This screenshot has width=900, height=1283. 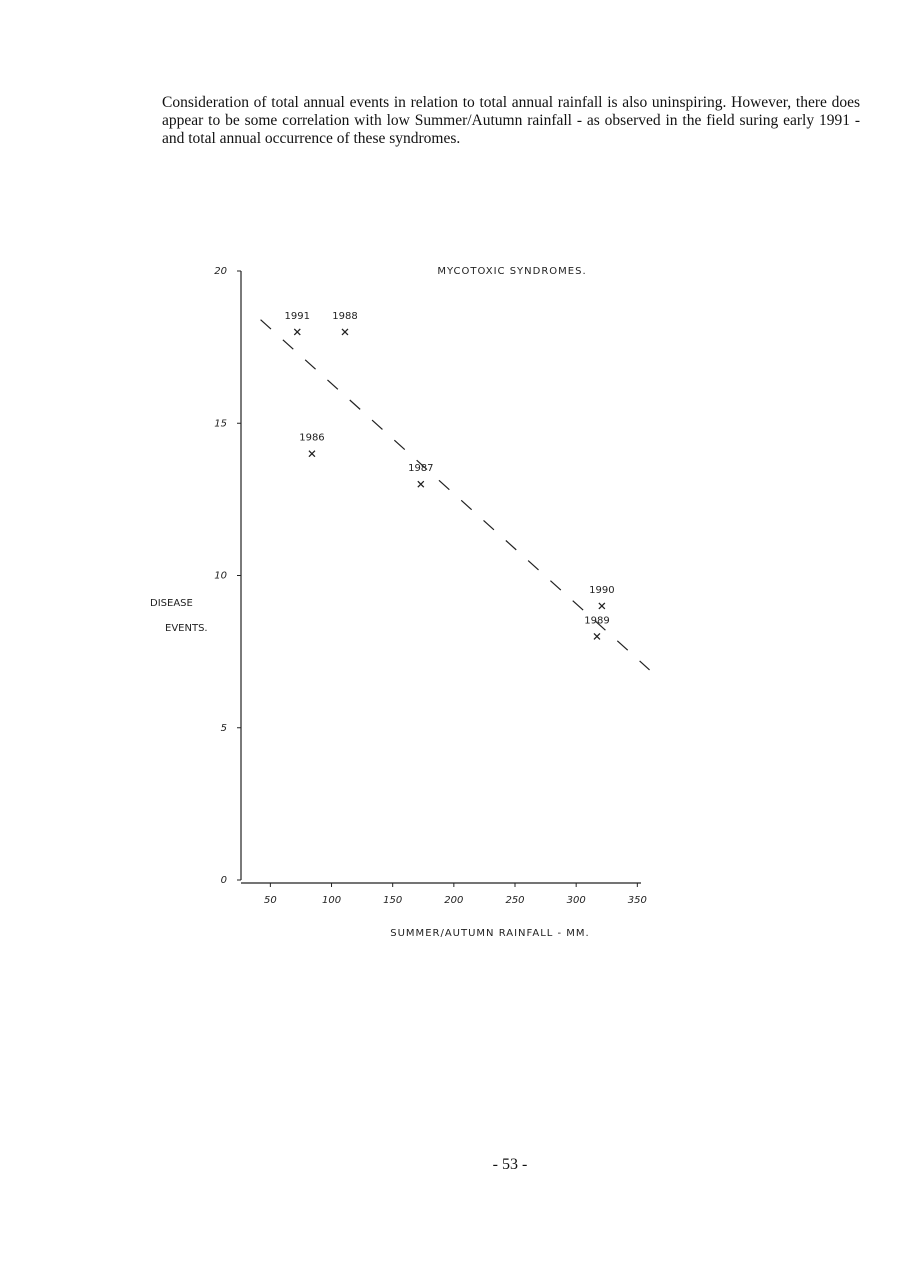 I want to click on page-number: - 53 -, so click(x=510, y=1164).